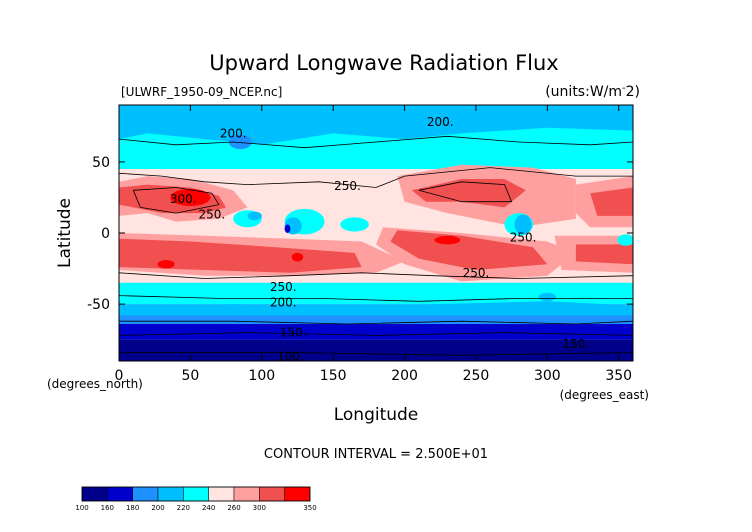 Image resolution: width=752 pixels, height=532 pixels. What do you see at coordinates (333, 376) in the screenshot?
I see `x-tick-label-3: 150` at bounding box center [333, 376].